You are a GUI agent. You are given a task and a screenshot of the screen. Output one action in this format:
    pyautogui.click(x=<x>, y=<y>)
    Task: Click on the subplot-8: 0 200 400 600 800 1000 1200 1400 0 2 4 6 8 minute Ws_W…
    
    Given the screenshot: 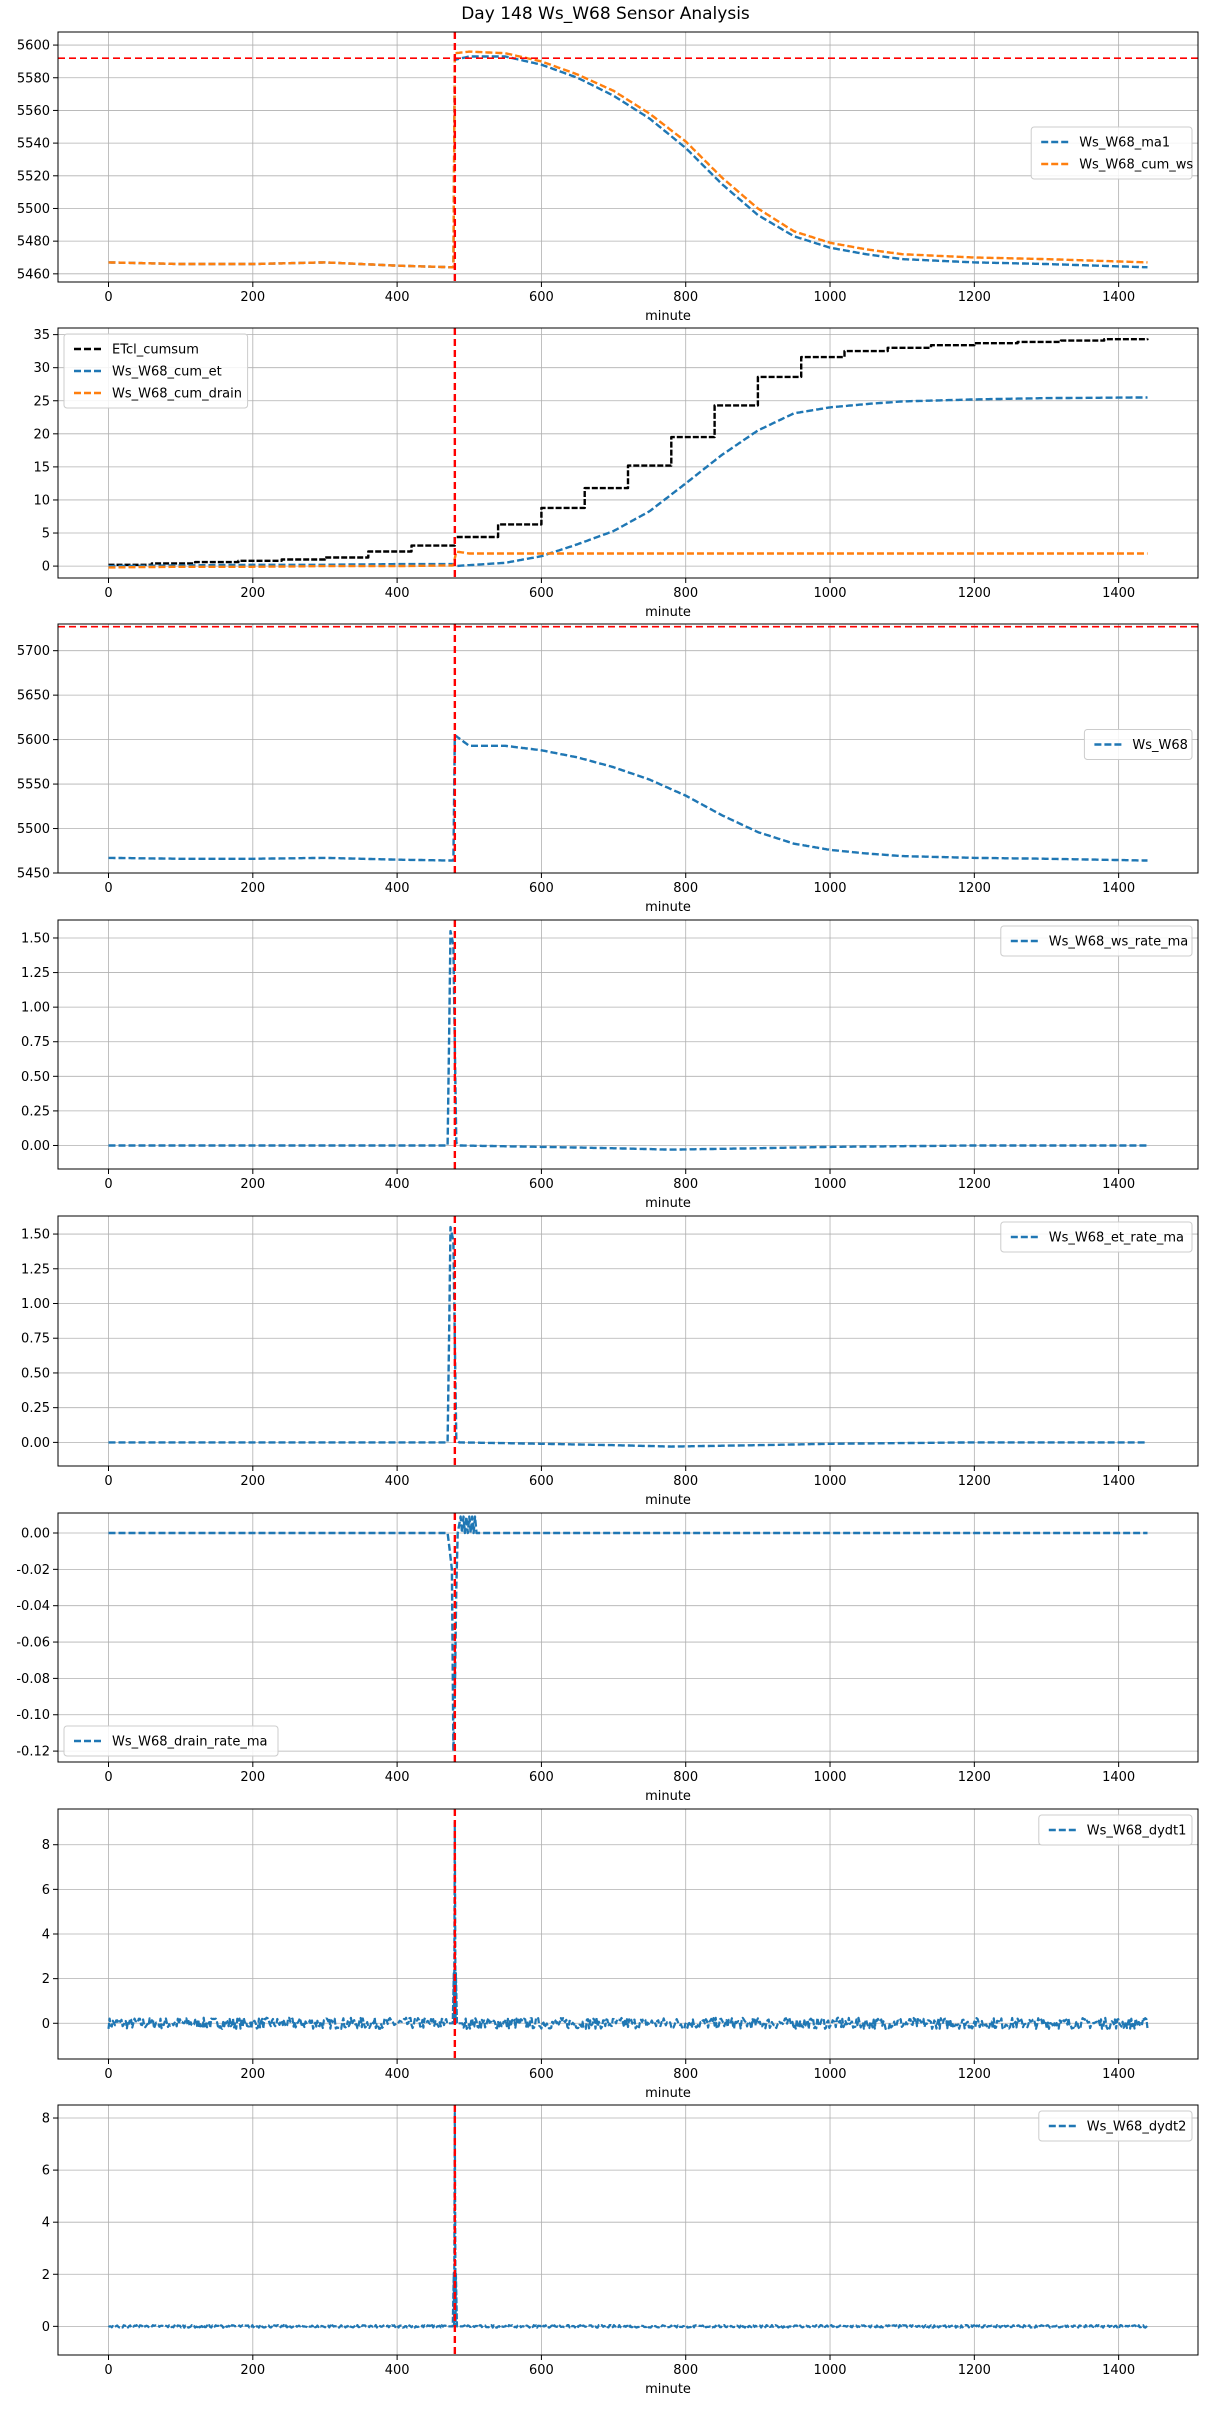 What is the action you would take?
    pyautogui.click(x=620, y=2250)
    